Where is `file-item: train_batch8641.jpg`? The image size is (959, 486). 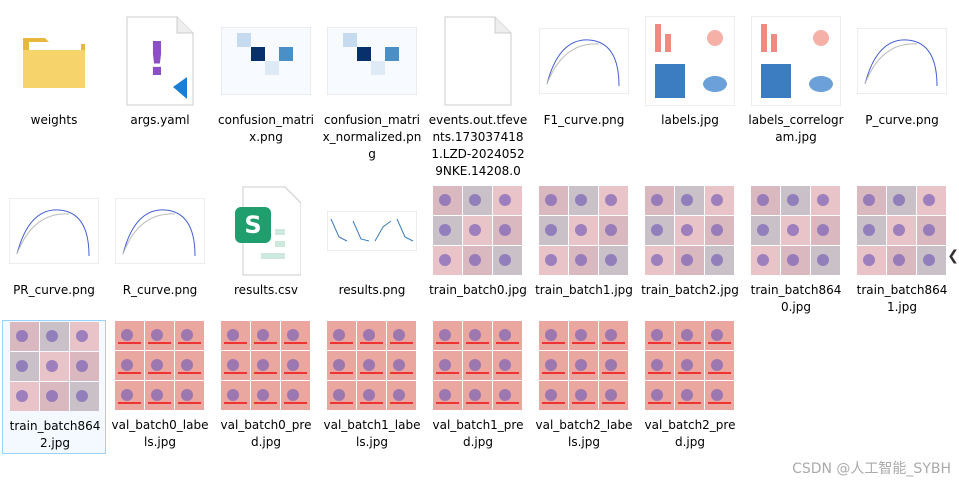
file-item: train_batch8641.jpg is located at coordinates (902, 252).